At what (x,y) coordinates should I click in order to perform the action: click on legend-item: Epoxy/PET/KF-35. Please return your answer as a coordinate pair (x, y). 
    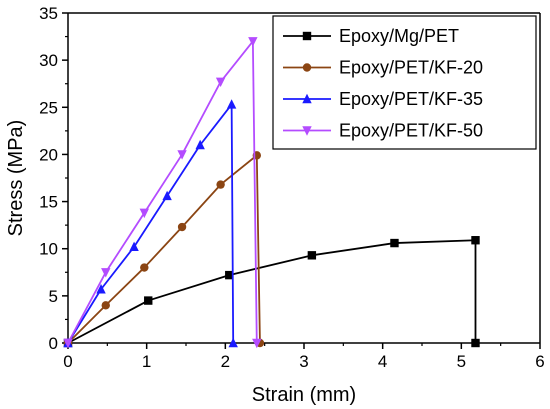
    Looking at the image, I should click on (383, 99).